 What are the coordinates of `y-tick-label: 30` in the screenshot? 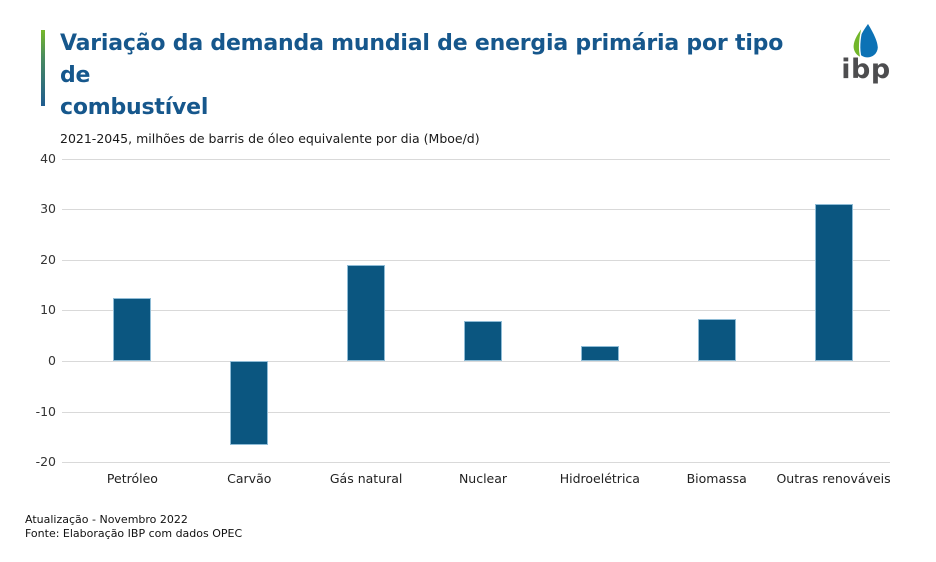 It's located at (48, 209).